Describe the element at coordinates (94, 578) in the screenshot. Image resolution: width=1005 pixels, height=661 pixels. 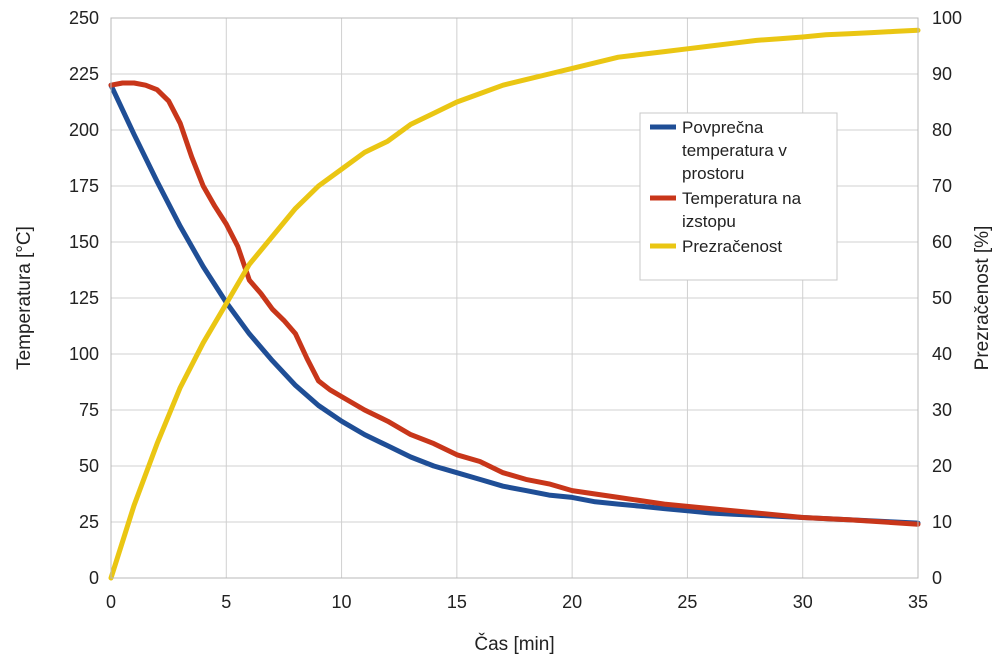
I see `y-left-tick-label: 0` at that location.